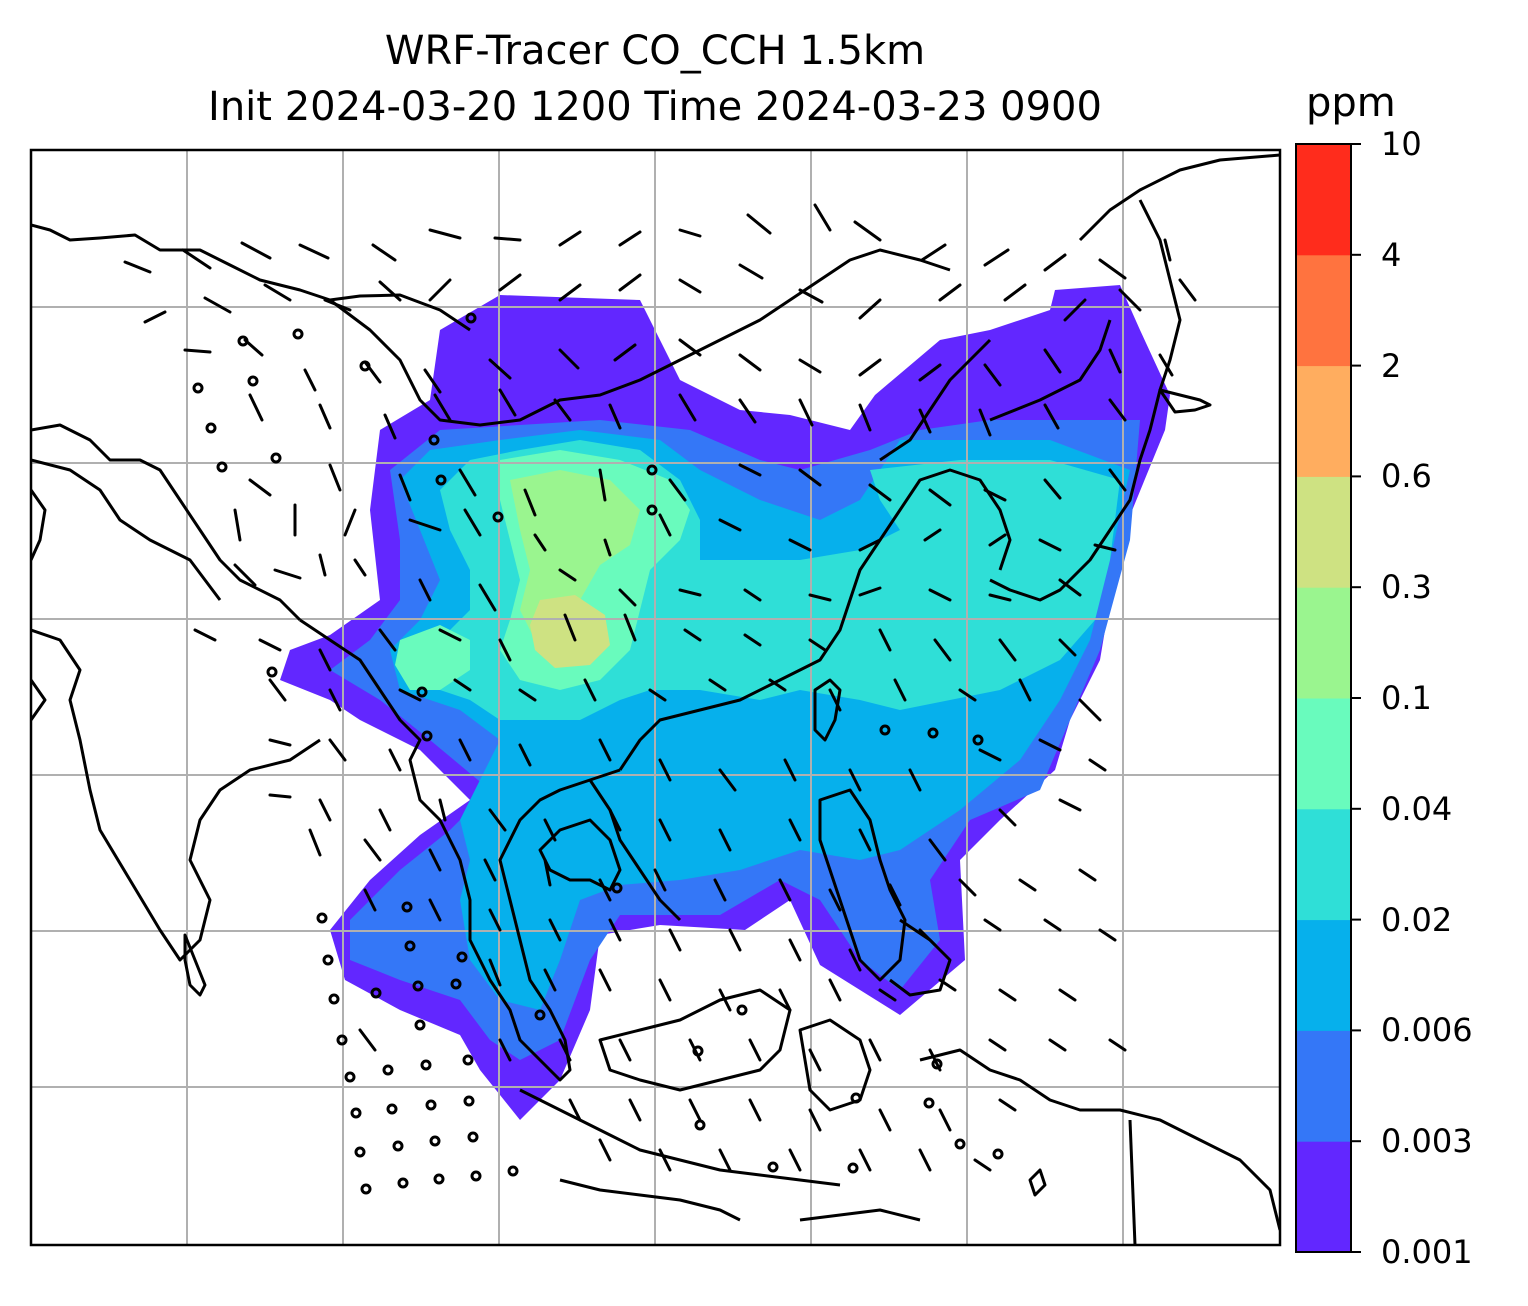 The width and height of the screenshot is (1528, 1306). Describe the element at coordinates (1351, 103) in the screenshot. I see `colorbar-unit-label: ppm` at that location.